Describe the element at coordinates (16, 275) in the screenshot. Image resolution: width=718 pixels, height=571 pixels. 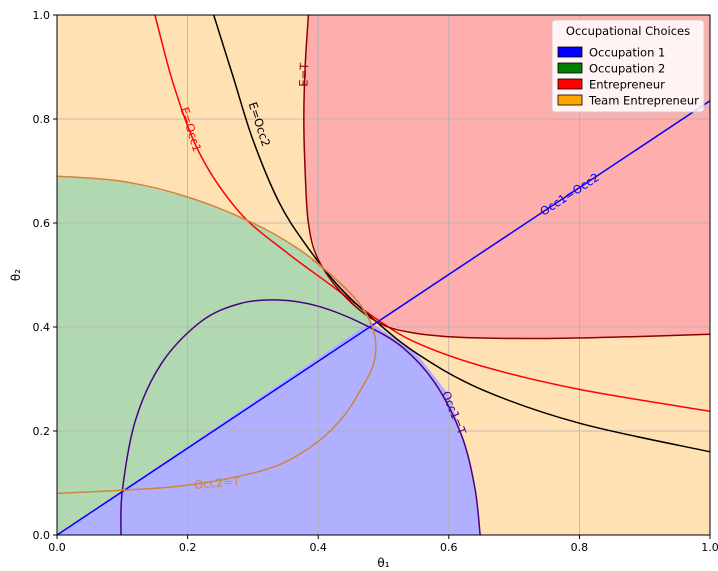
I see `y-axis-label: θ₂` at that location.